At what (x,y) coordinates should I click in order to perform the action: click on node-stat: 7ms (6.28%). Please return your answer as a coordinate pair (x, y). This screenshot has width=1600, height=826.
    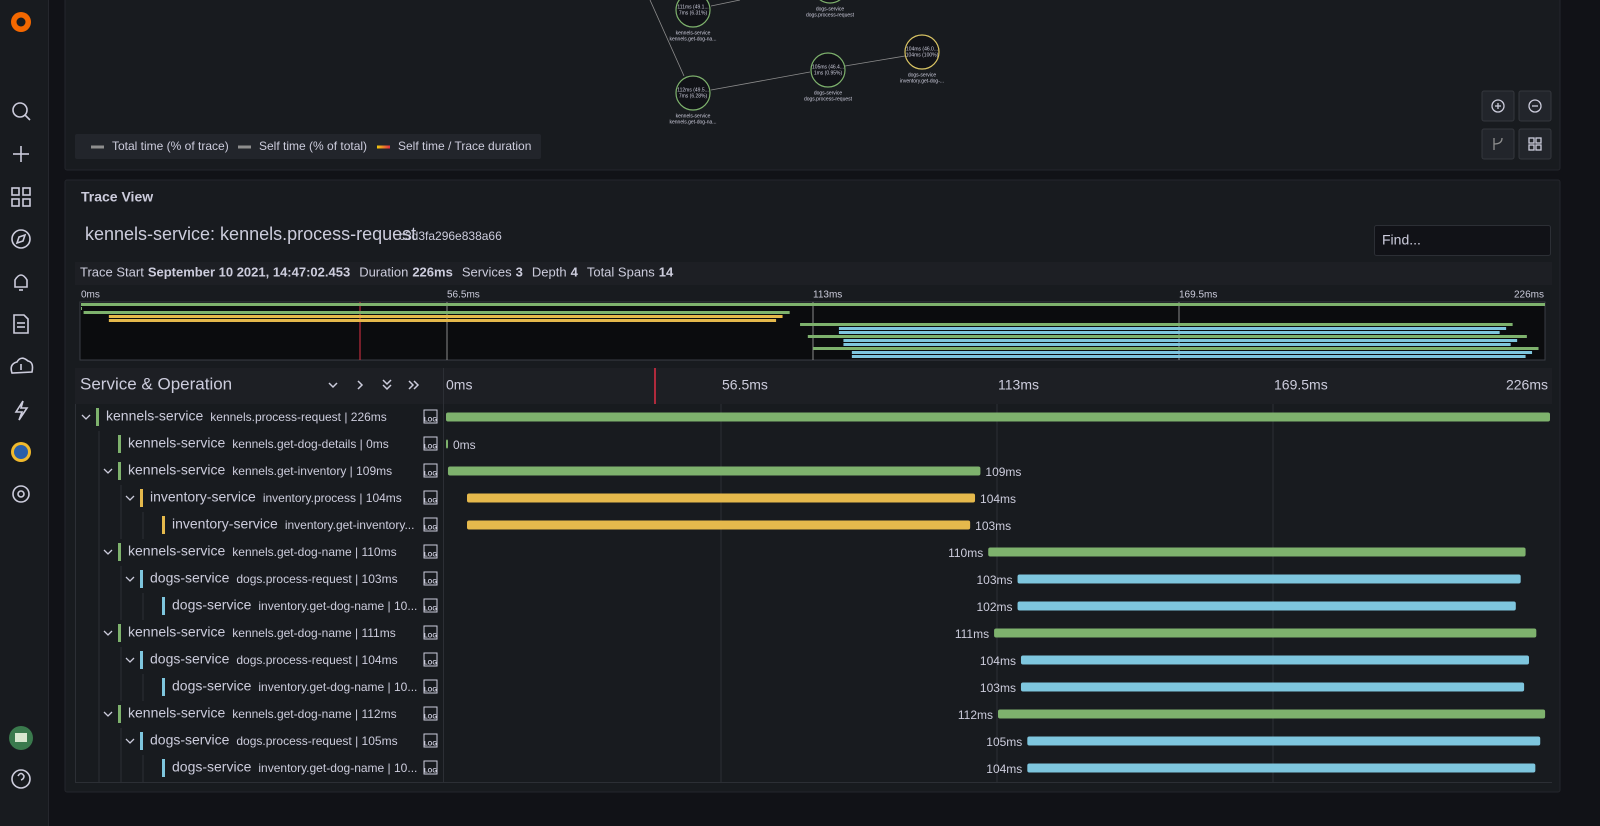
    Looking at the image, I should click on (693, 96).